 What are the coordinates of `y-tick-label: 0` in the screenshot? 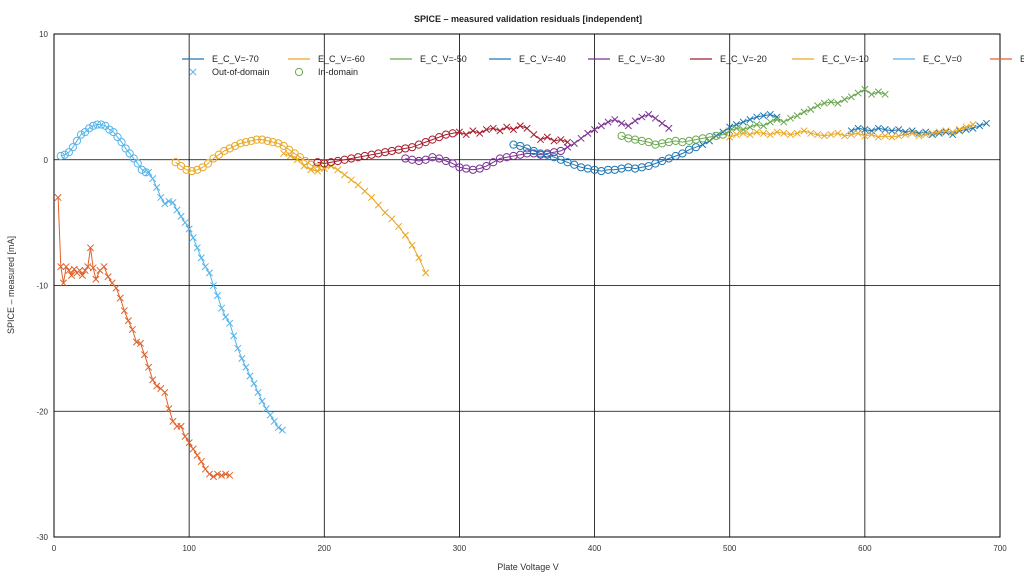 It's located at (46, 160).